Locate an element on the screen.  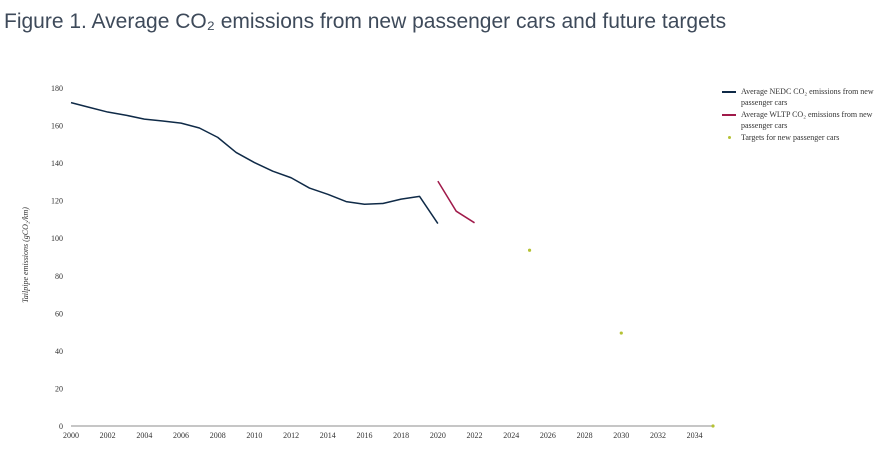
x-tick-label: 2026 is located at coordinates (548, 435).